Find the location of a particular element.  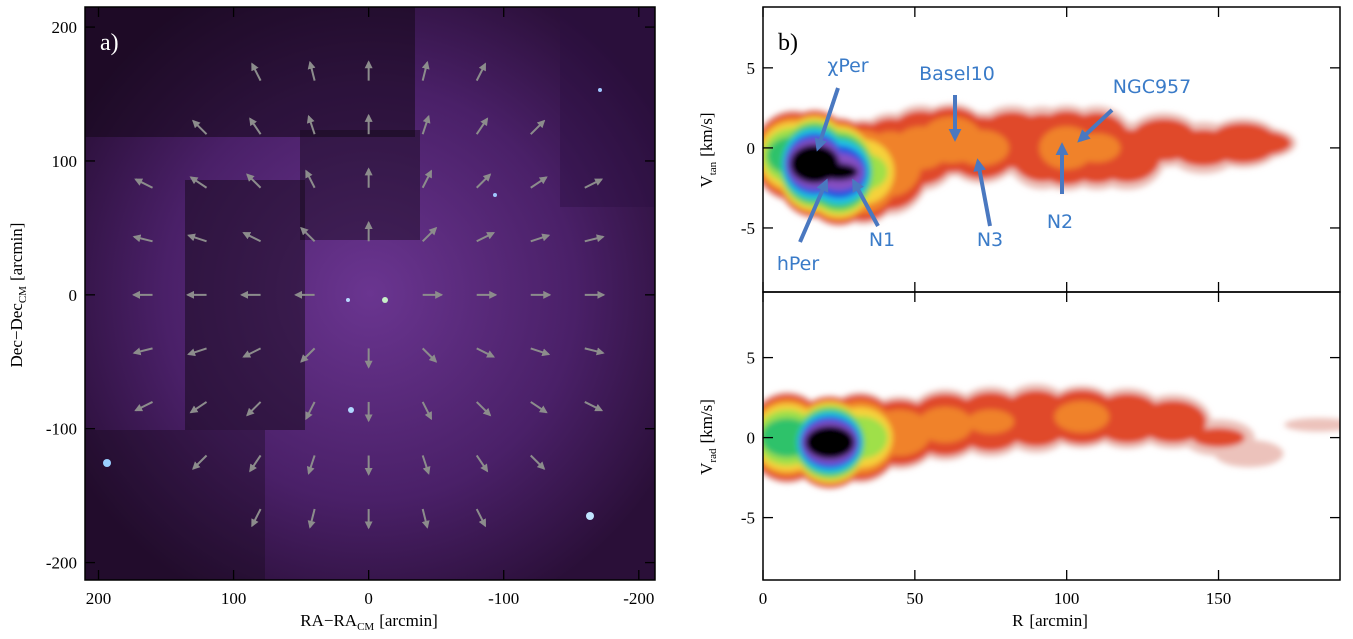

x-tick-label: 50 is located at coordinates (914, 598).